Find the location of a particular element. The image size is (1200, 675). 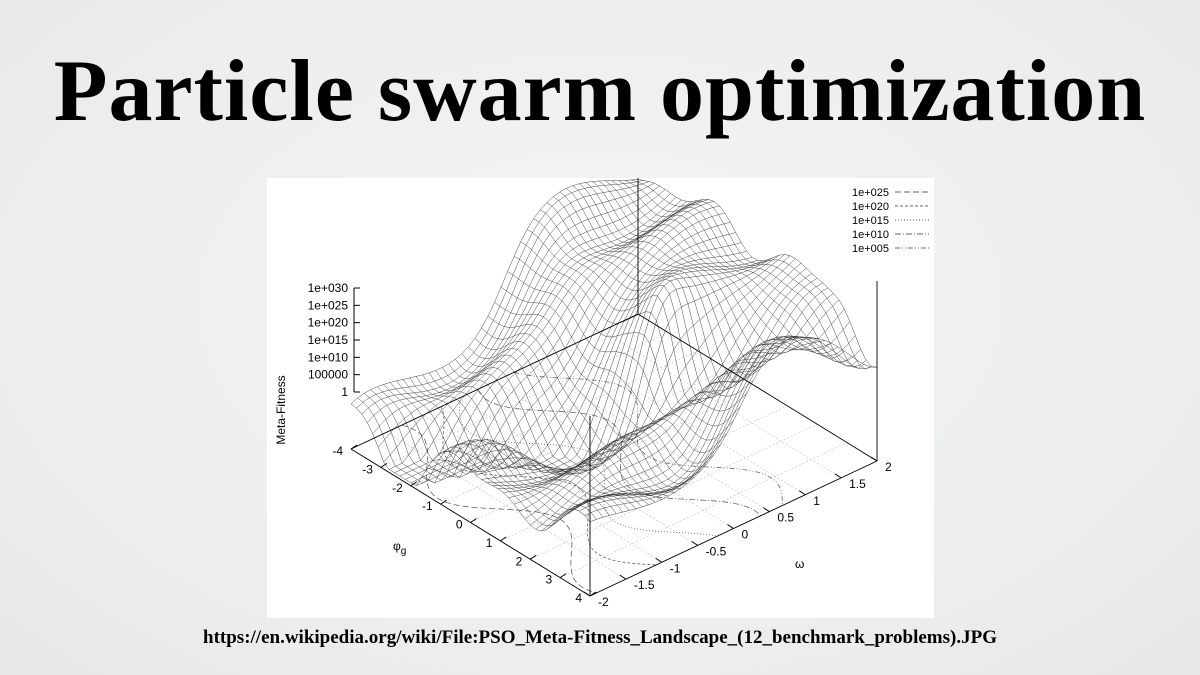

floor-contours is located at coordinates (592, 482).